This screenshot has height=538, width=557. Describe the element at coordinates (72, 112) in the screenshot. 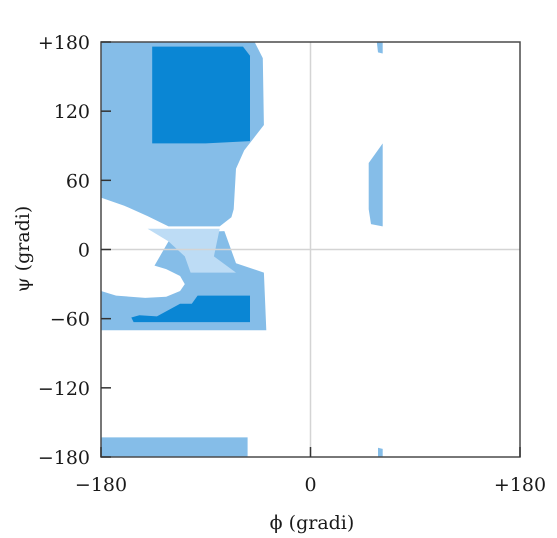

I see `y-tick-label: 120` at that location.